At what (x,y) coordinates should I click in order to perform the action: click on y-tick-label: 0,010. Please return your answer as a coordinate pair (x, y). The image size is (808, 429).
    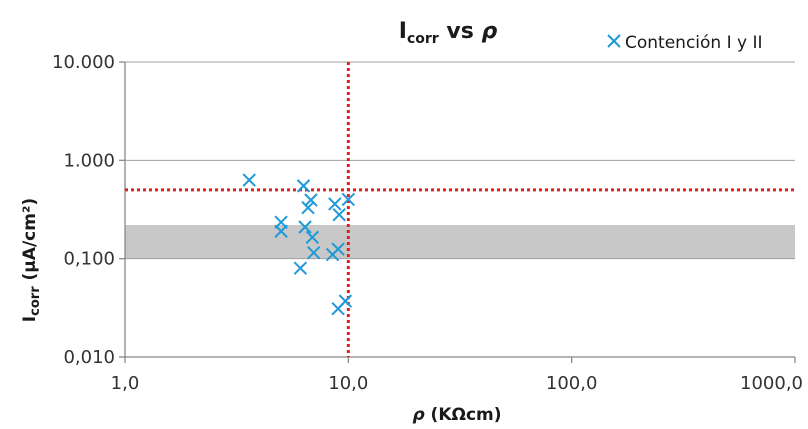
    Looking at the image, I should click on (89, 357).